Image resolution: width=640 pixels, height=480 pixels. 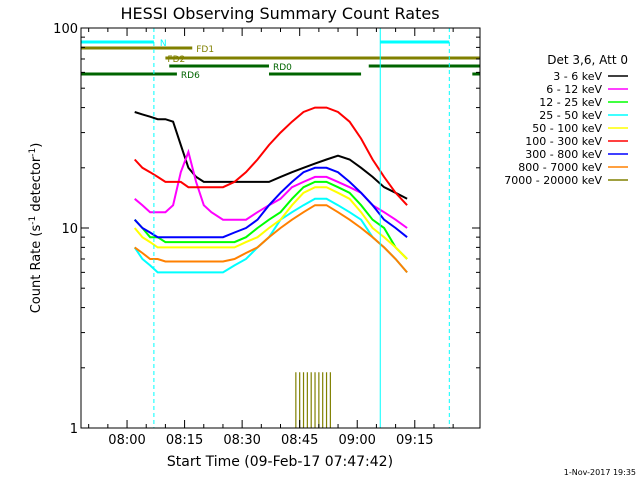 I want to click on y-axis-label-part3: ), so click(x=36, y=145).